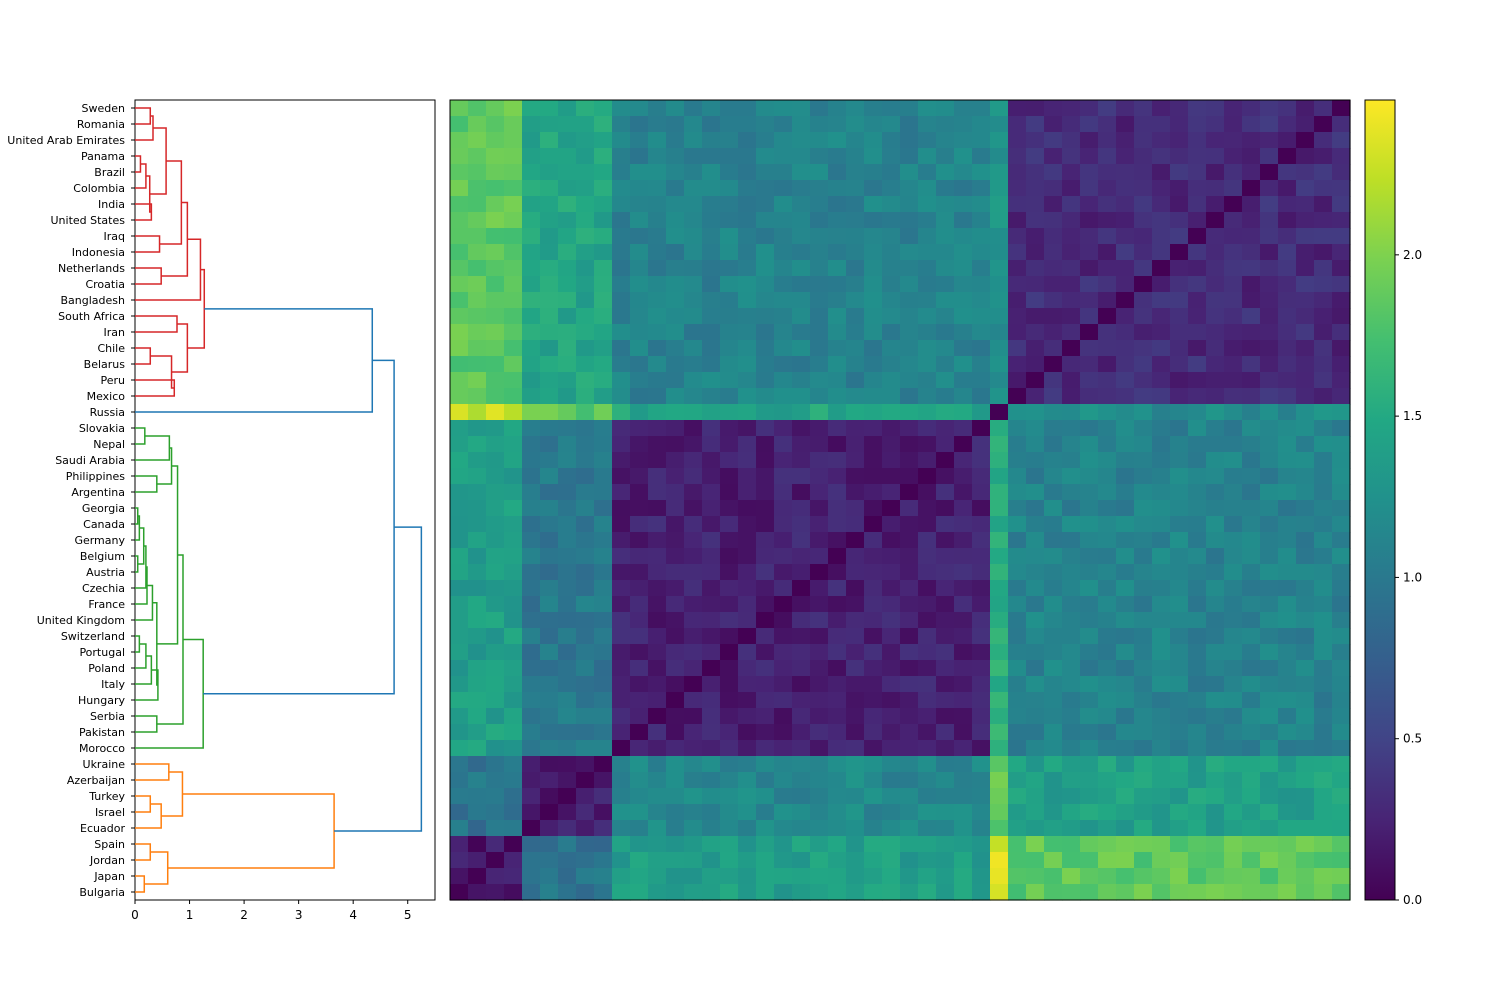 This screenshot has height=1000, width=1500. I want to click on leaf-label-turkey: Turkey, so click(106, 796).